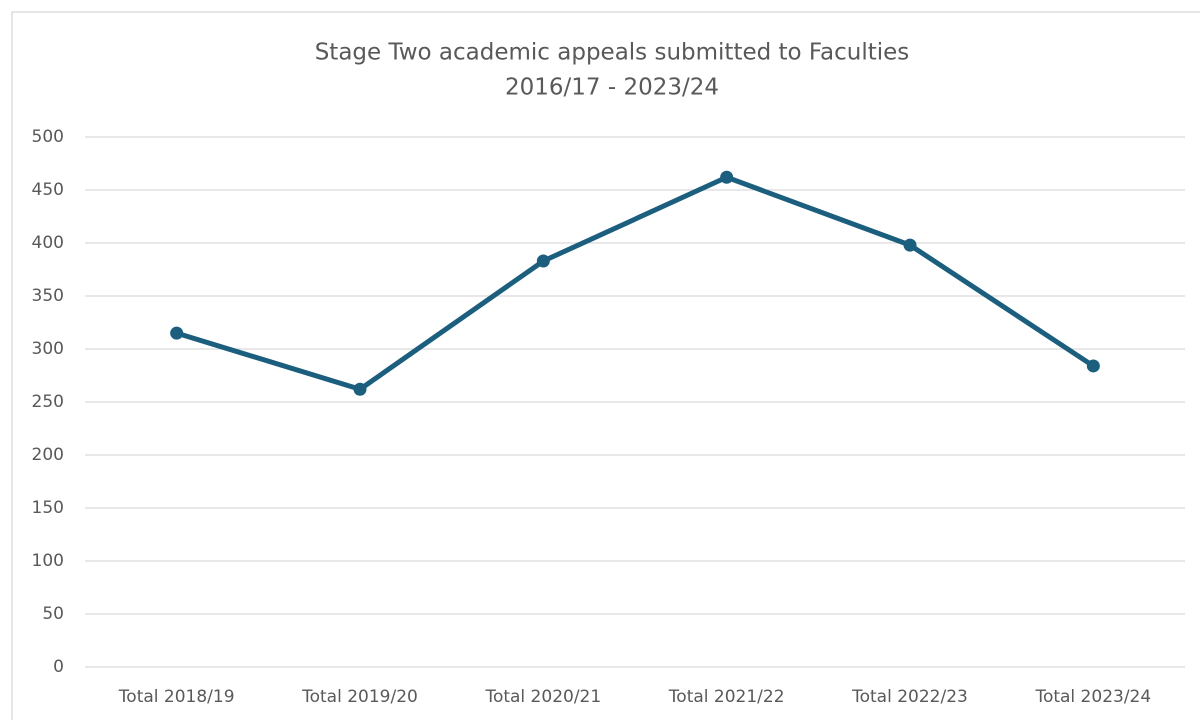  Describe the element at coordinates (48, 402) in the screenshot. I see `y-tick-label: 250` at that location.